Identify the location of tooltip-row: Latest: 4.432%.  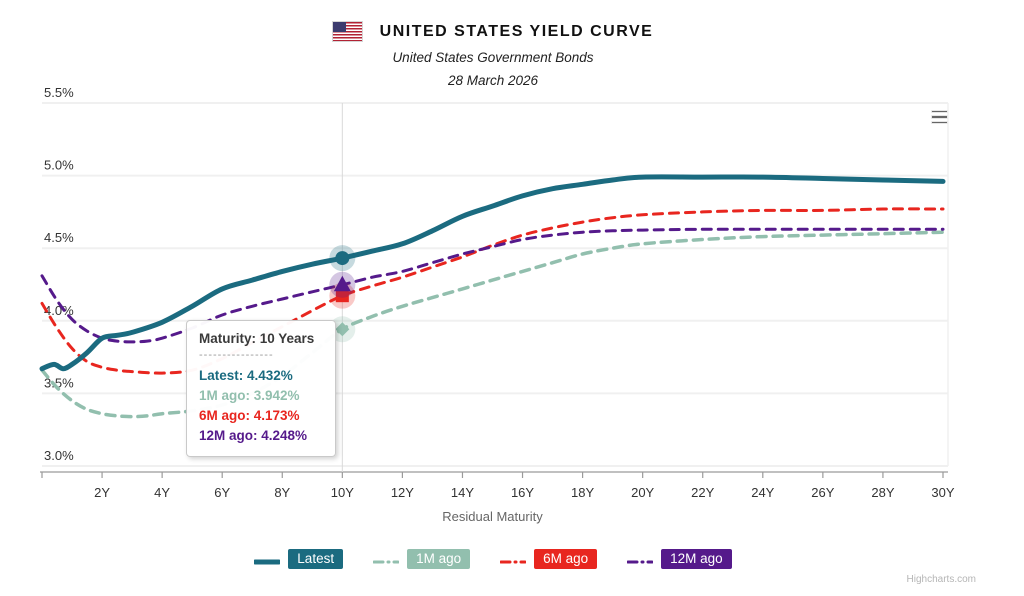
(246, 375).